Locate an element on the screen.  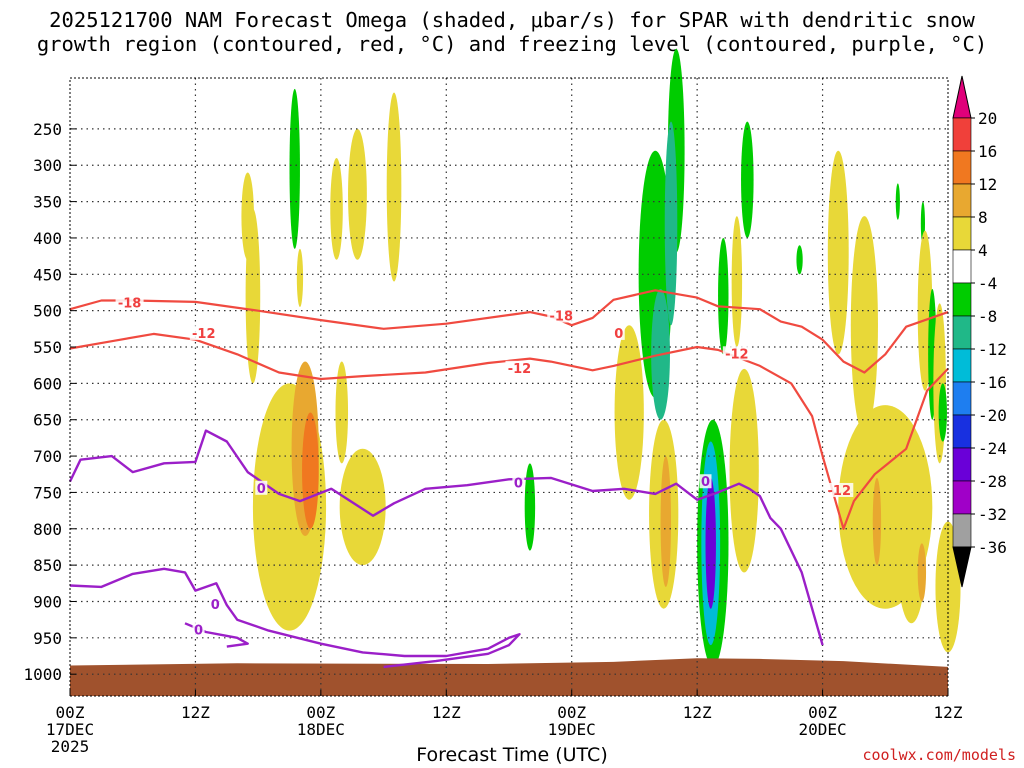
x-tick-label-12-line1: 12Z is located at coordinates (195, 712).